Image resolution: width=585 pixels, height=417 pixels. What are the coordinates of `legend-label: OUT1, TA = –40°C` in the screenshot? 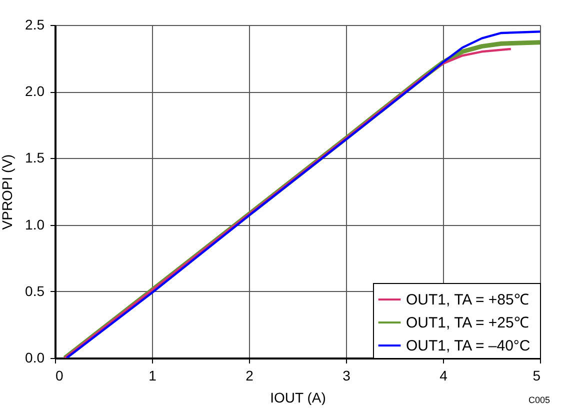 It's located at (468, 346).